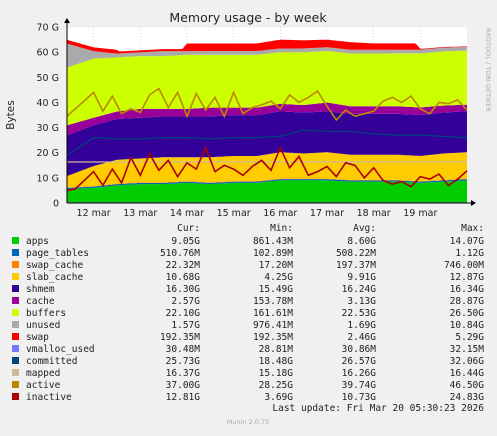  I want to click on legend-name: vmalloc_used, so click(60, 349).